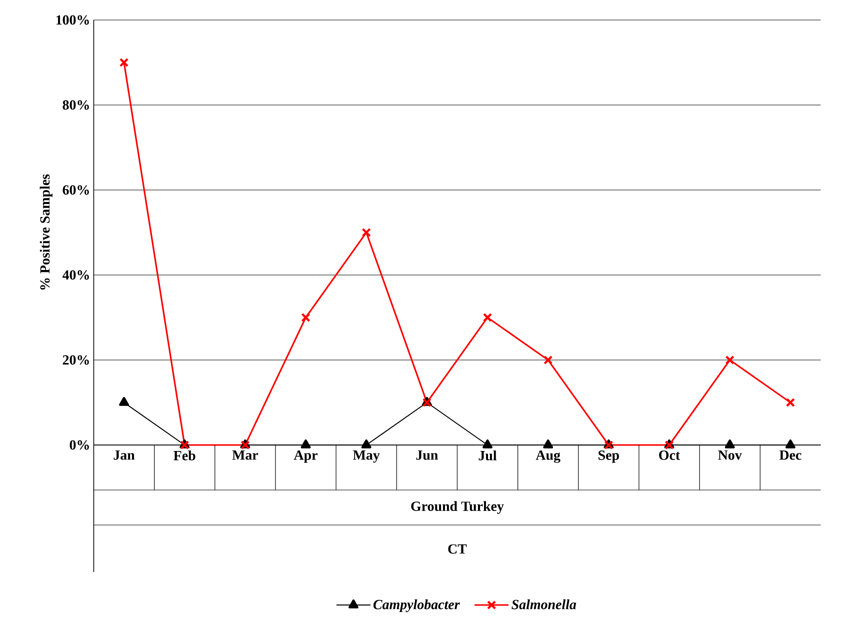 The image size is (851, 620). Describe the element at coordinates (124, 455) in the screenshot. I see `x-tick-label: Jan` at that location.